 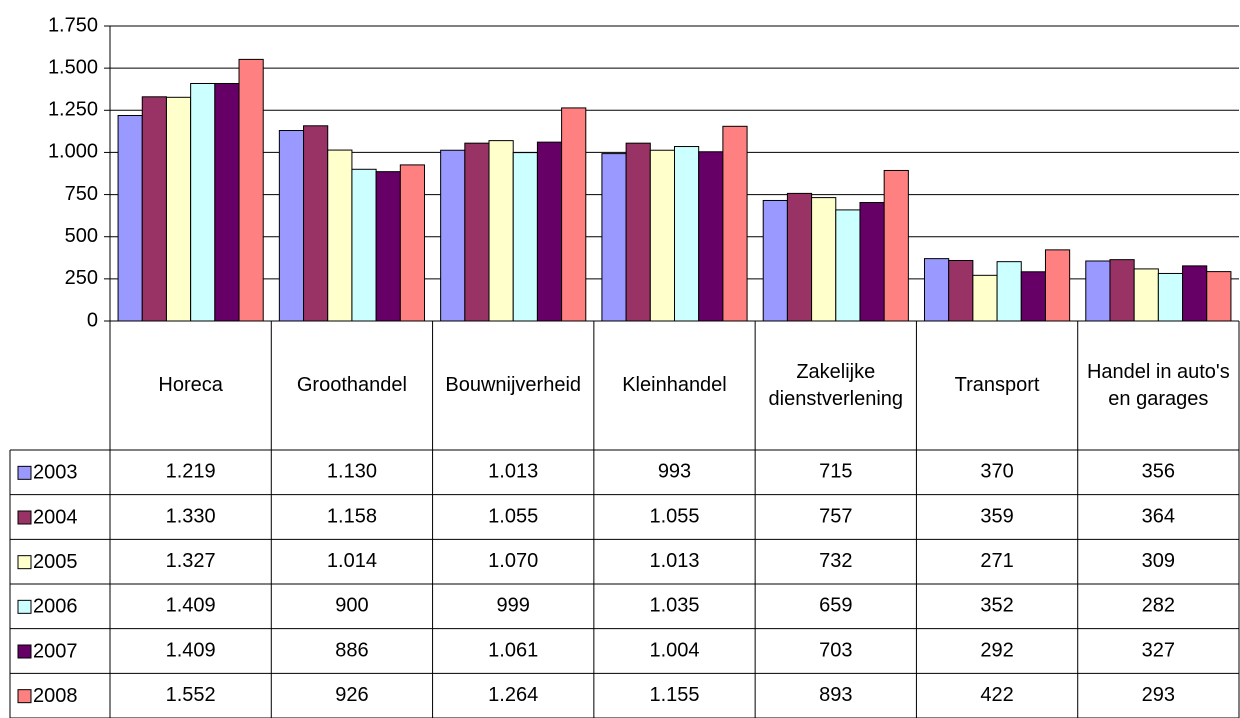 I want to click on data-label: 999, so click(x=513, y=606).